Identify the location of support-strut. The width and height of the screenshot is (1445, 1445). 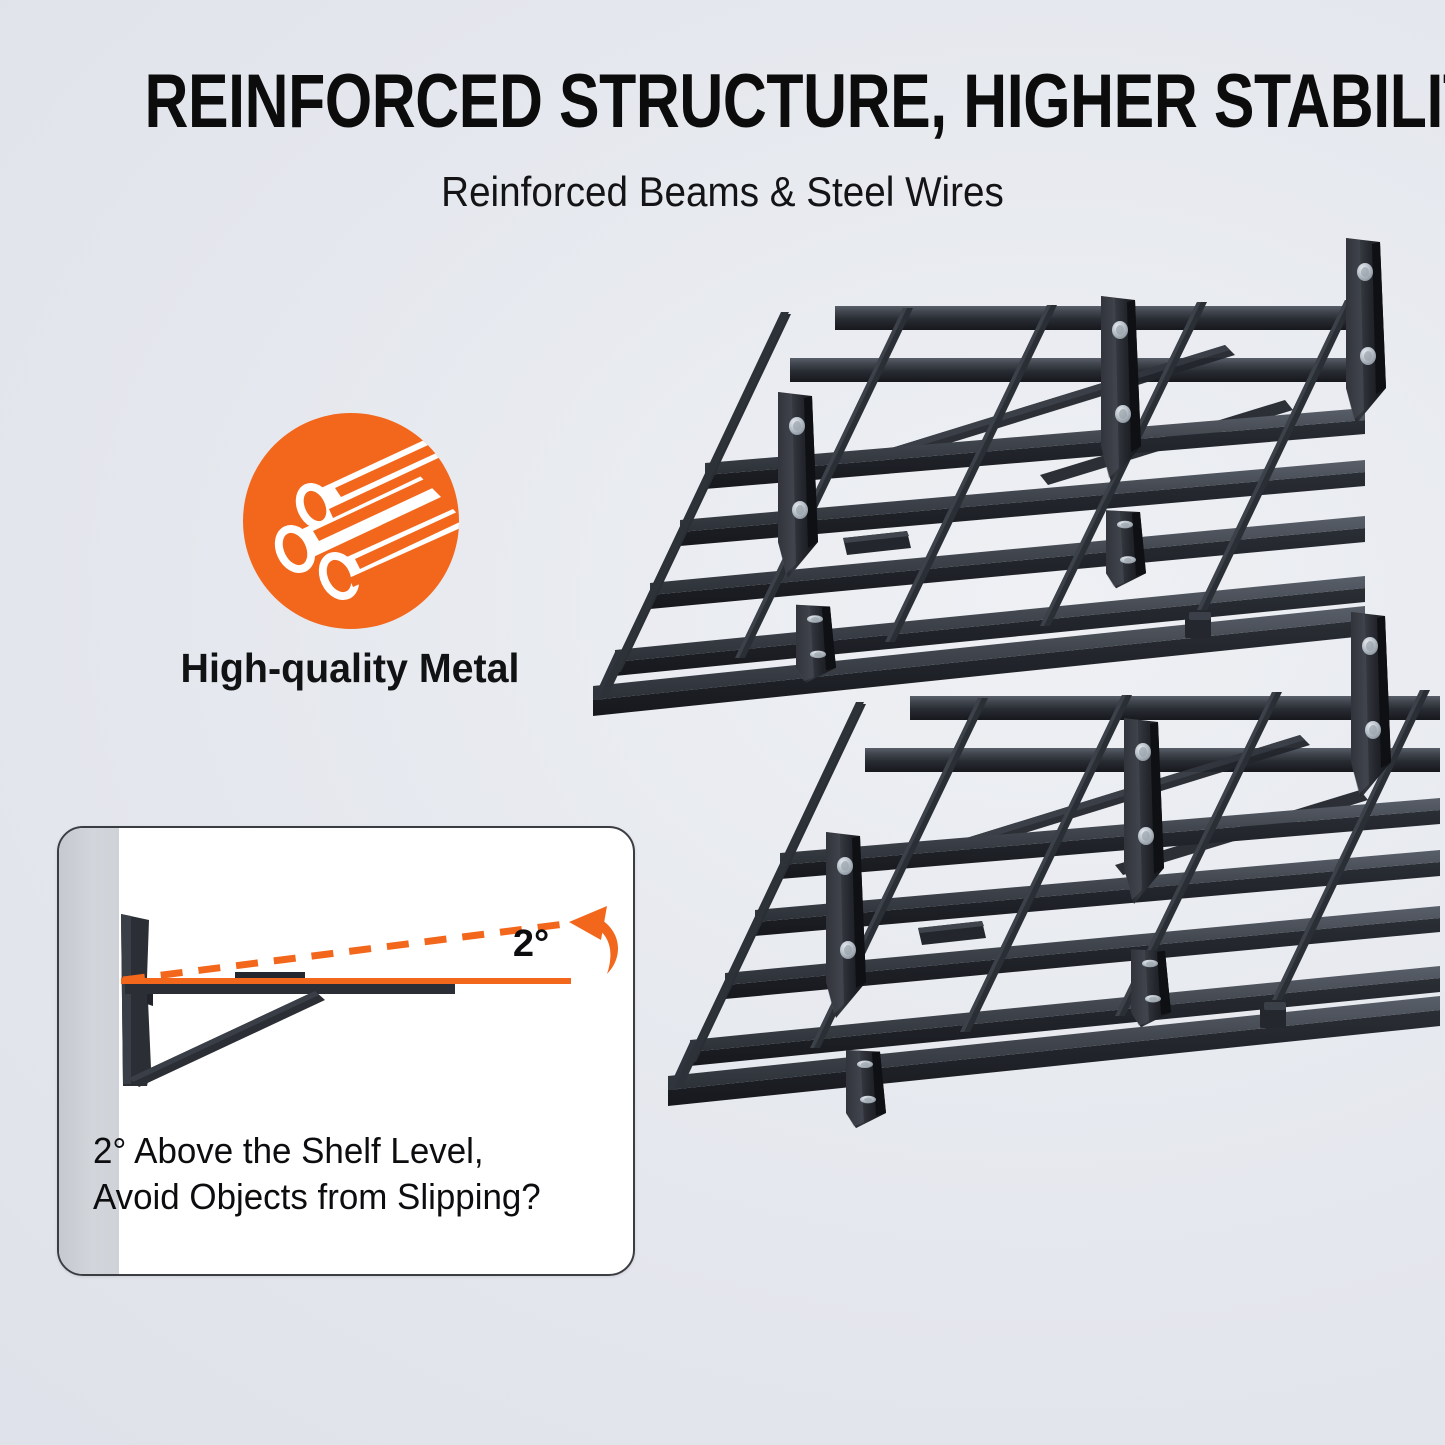
(227, 1039).